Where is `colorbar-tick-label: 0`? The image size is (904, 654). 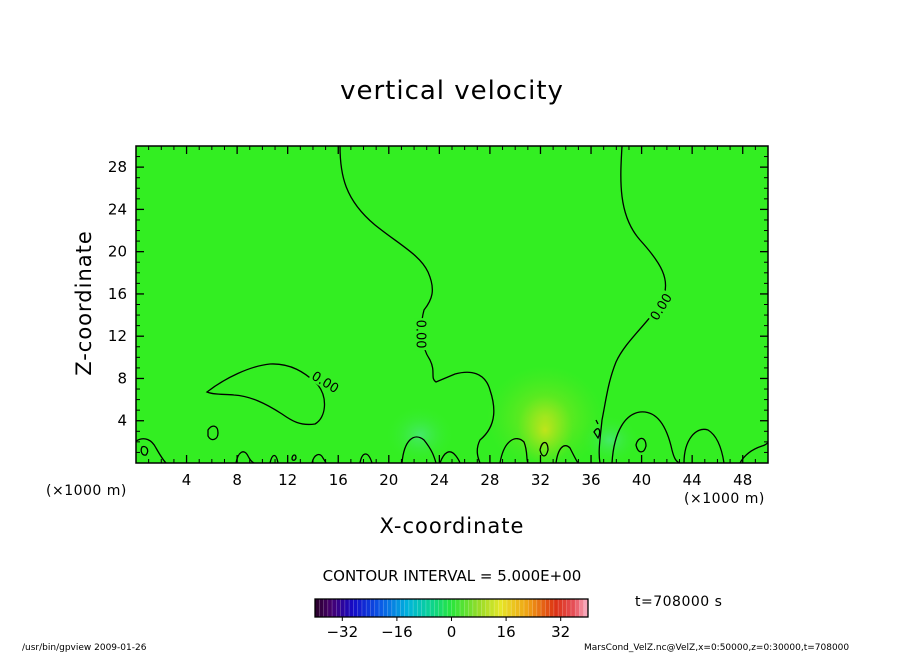 colorbar-tick-label: 0 is located at coordinates (452, 632).